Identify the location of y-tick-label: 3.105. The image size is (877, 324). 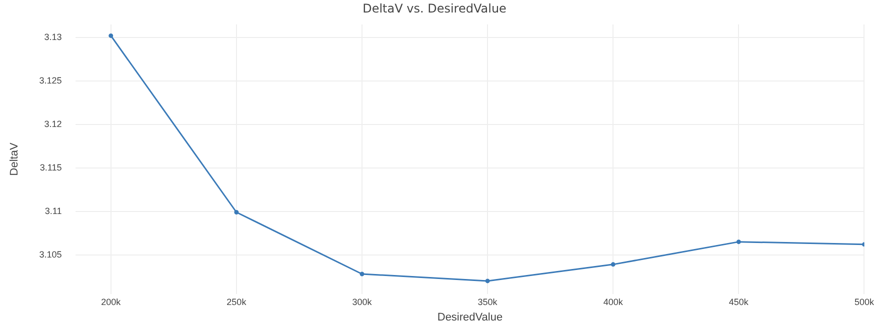
(50, 254).